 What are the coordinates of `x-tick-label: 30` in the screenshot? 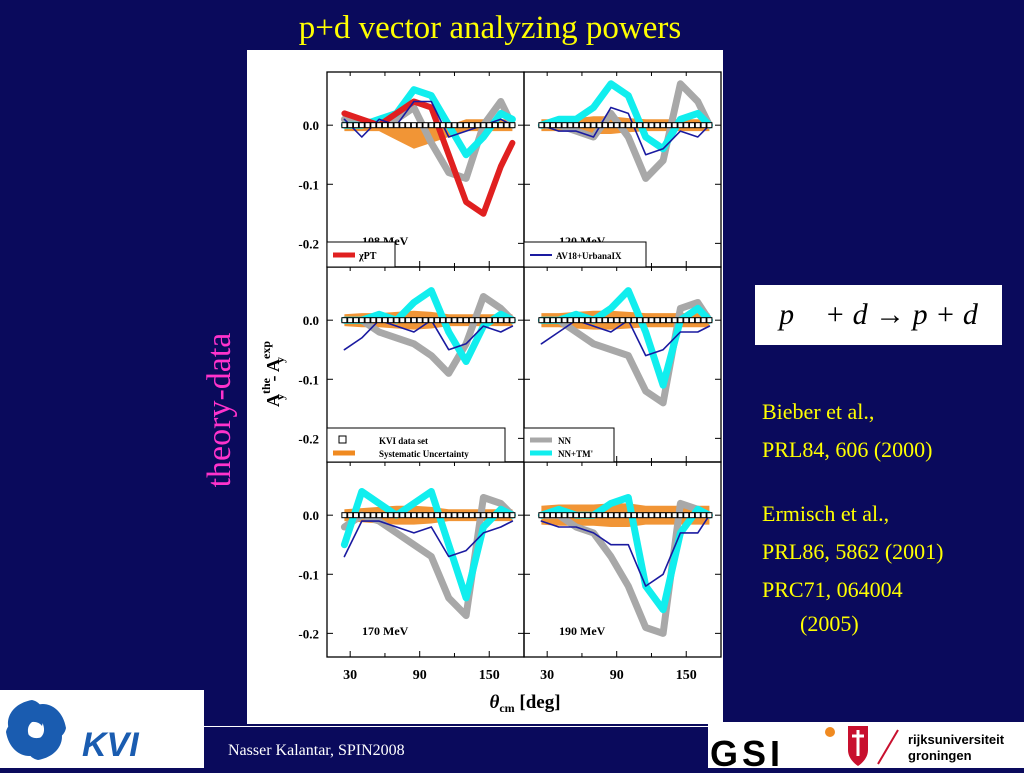 It's located at (547, 675).